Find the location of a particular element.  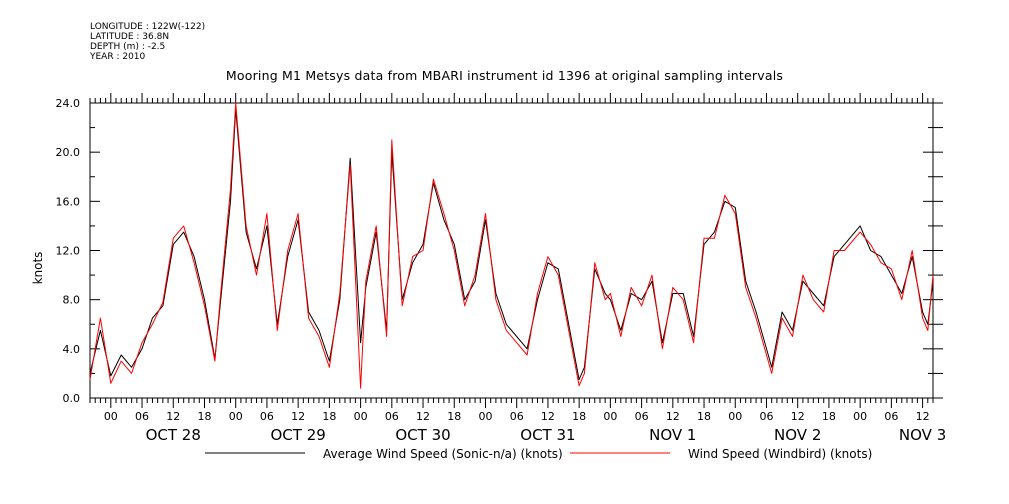

latitude-text: LATITUDE : 36.8N is located at coordinates (130, 37).